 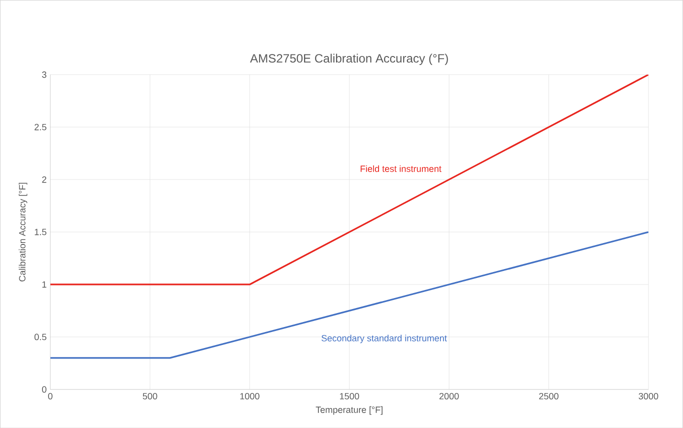 What do you see at coordinates (349, 410) in the screenshot?
I see `x-axis-title: Temperature [°F]` at bounding box center [349, 410].